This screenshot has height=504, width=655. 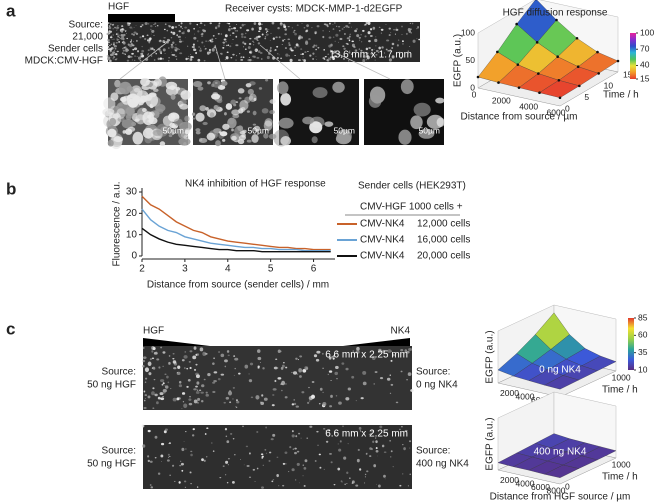 I want to click on dimensions: 6.6 mm x 2.25 mm, so click(x=366, y=355).